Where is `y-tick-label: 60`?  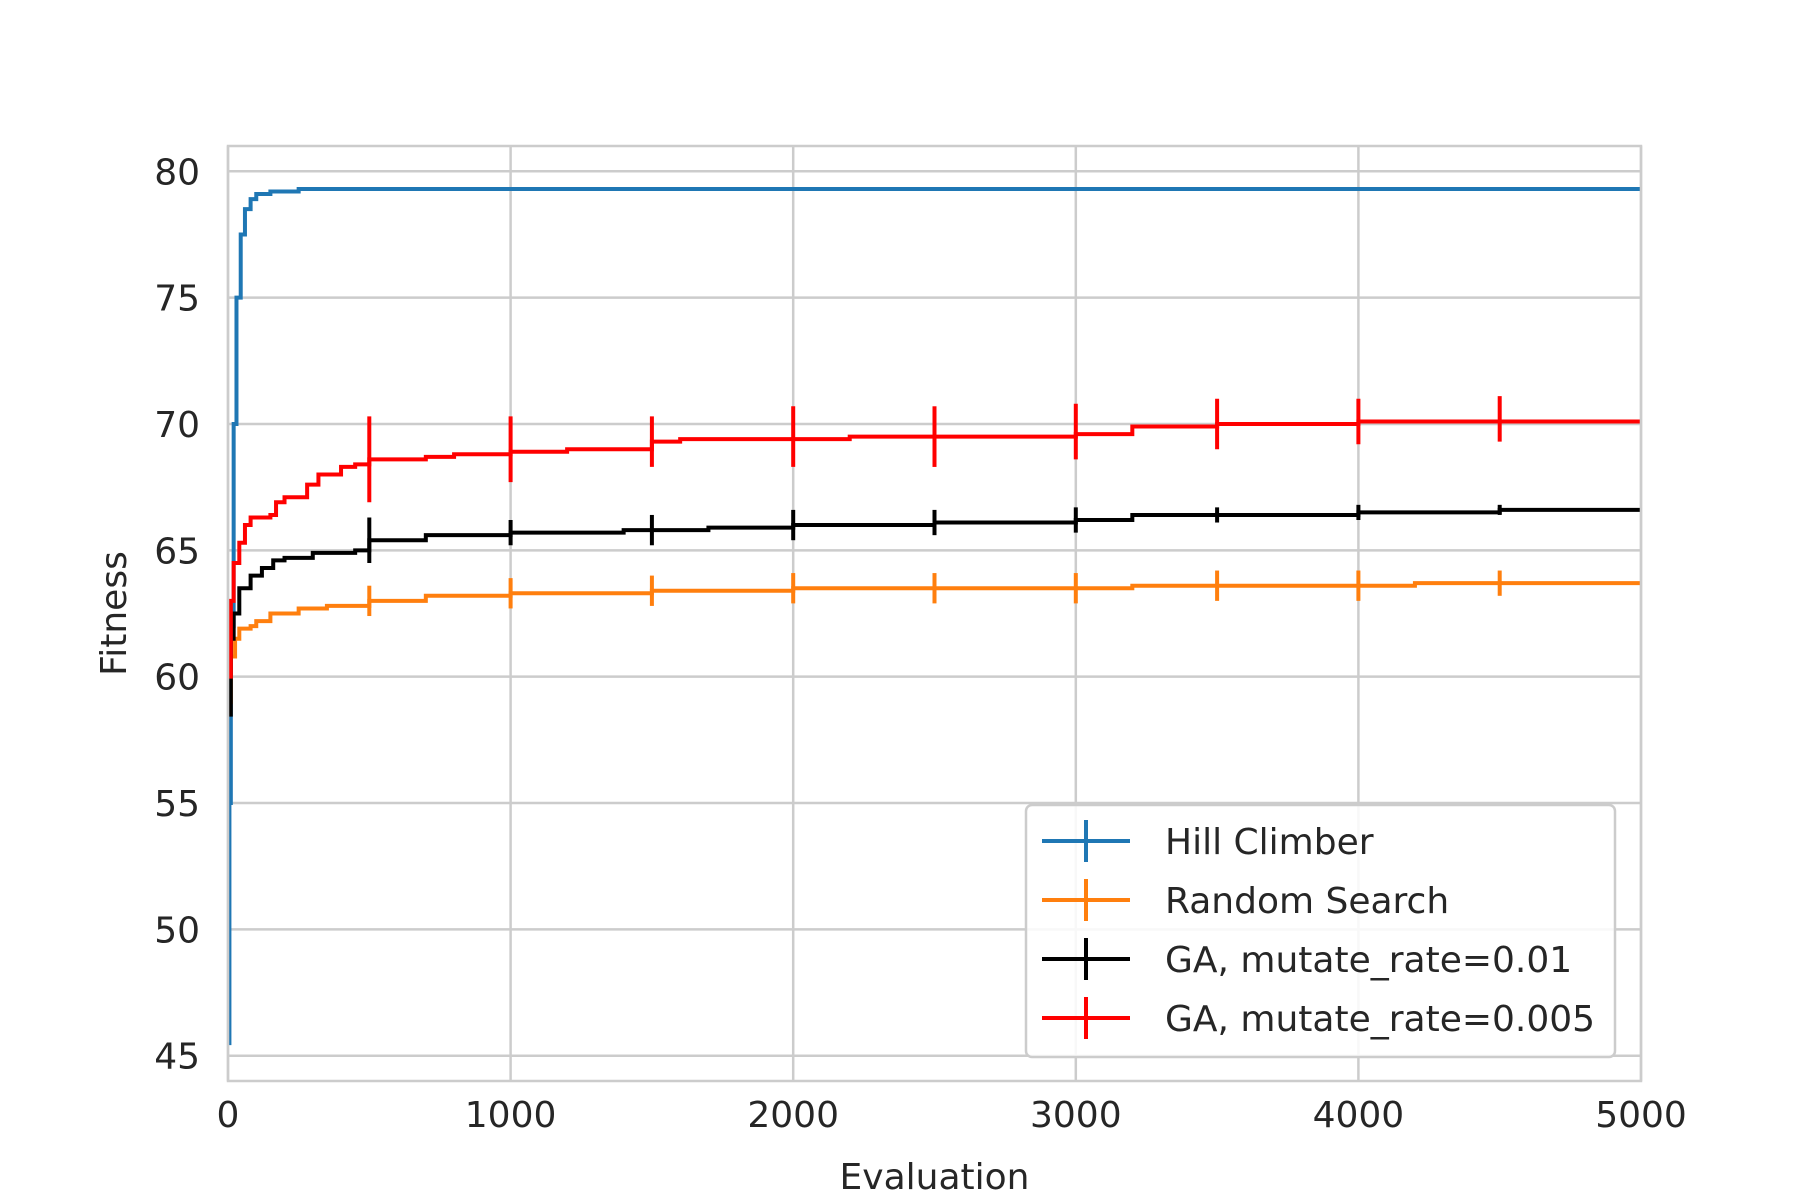
y-tick-label: 60 is located at coordinates (177, 678).